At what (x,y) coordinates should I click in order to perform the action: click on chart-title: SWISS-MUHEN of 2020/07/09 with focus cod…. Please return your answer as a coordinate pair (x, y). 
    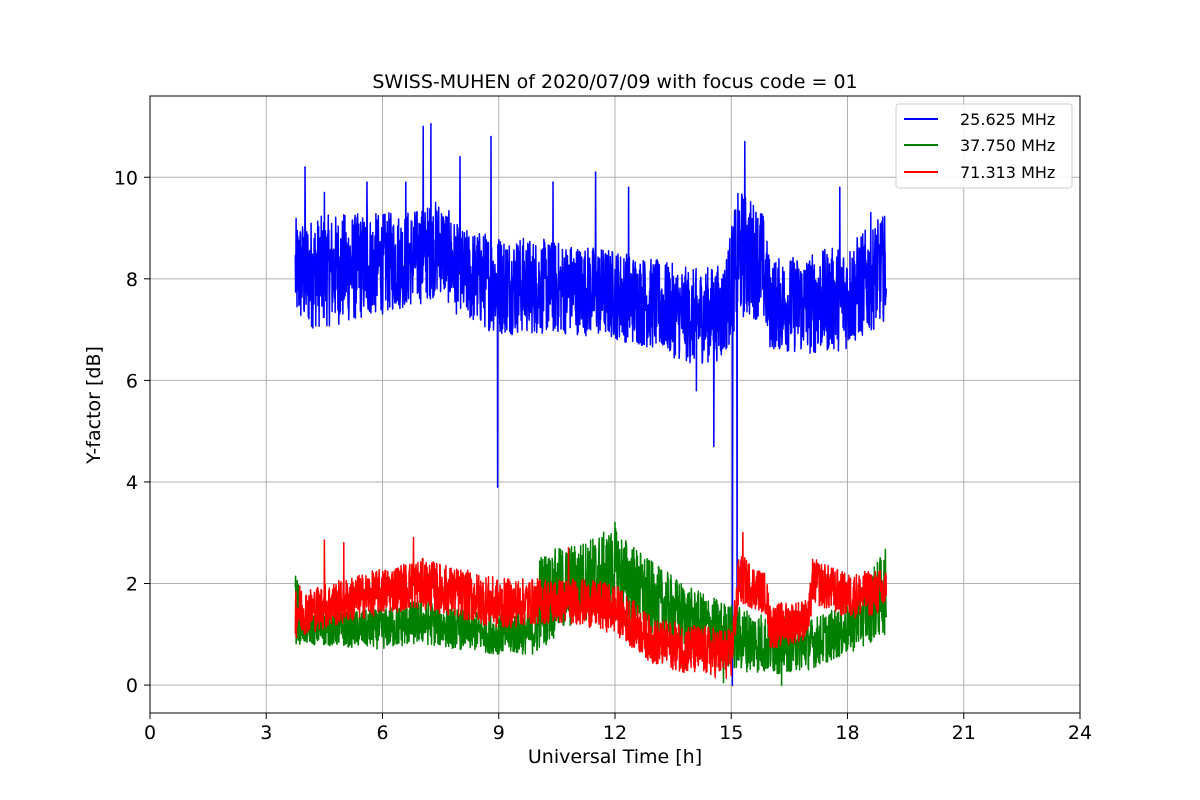
    Looking at the image, I should click on (614, 82).